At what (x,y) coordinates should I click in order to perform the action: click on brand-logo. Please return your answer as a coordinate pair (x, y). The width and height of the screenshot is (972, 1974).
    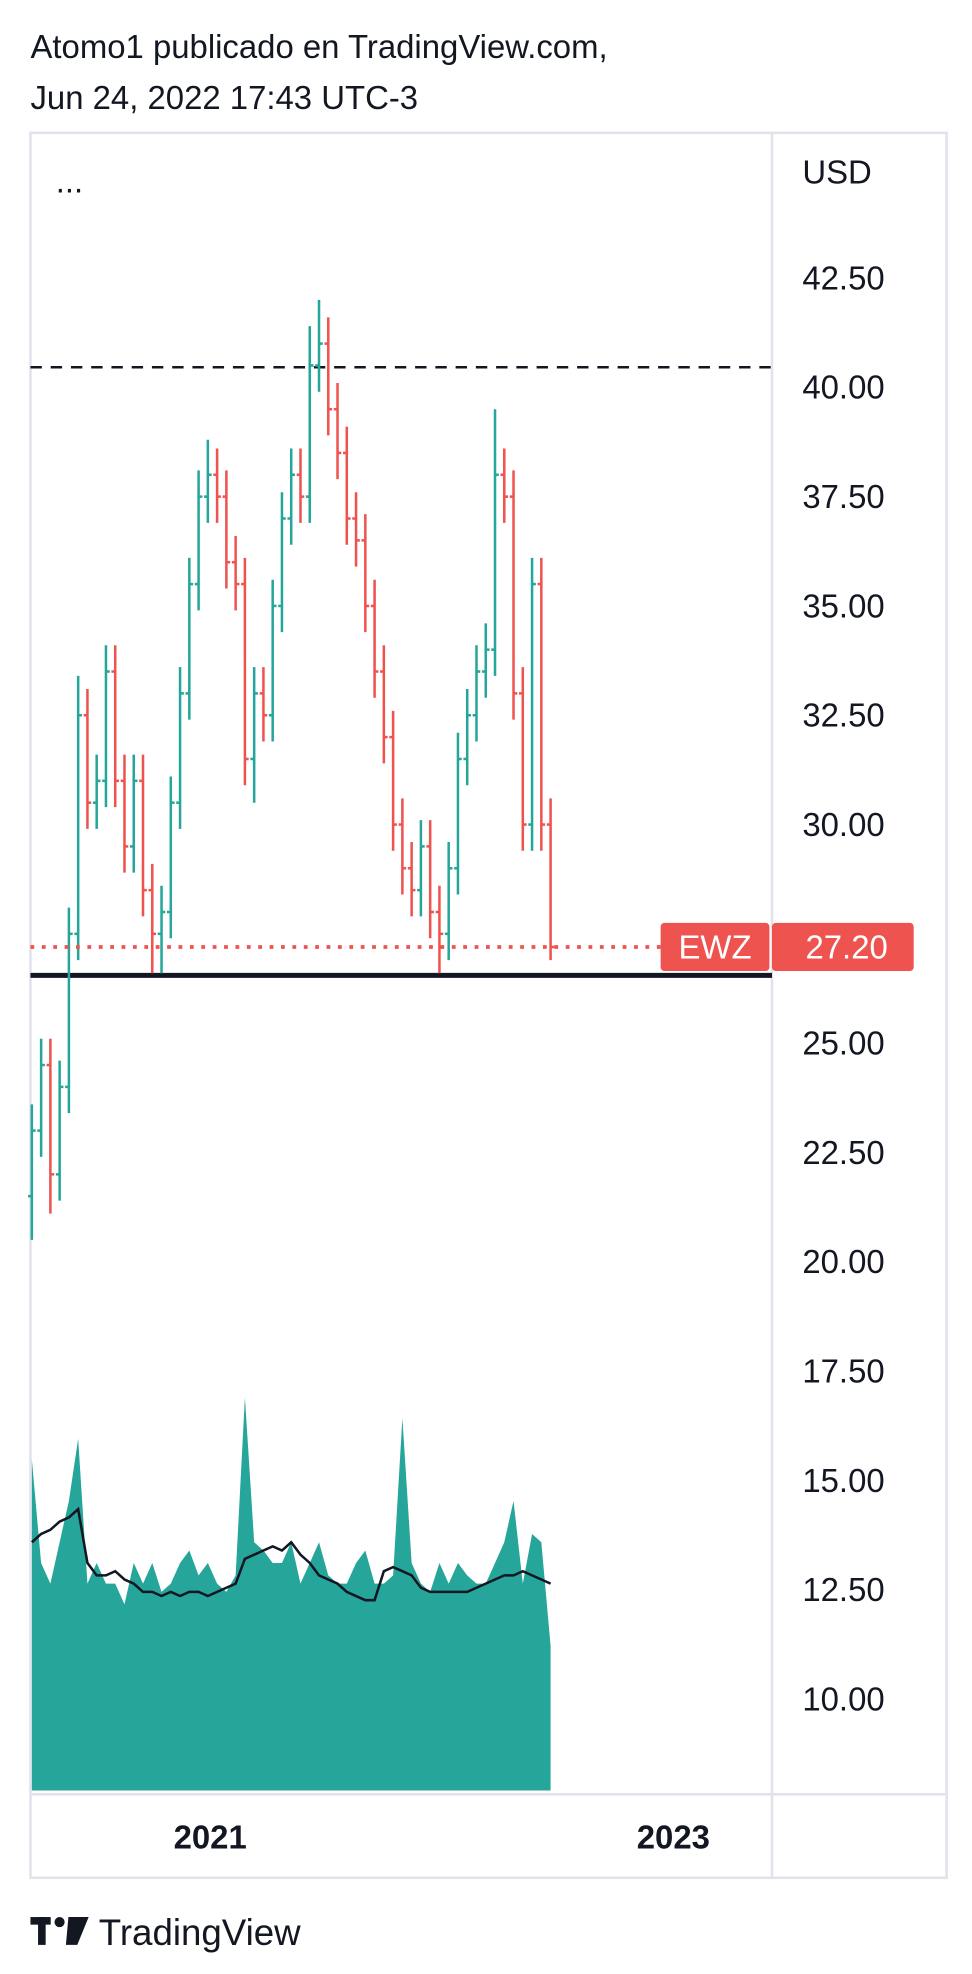
    Looking at the image, I should click on (59, 1931).